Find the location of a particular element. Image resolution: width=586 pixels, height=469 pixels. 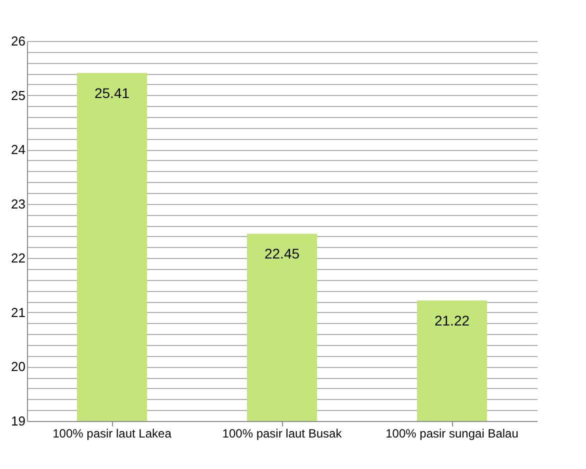

y-tick-label: 21 is located at coordinates (18, 312).